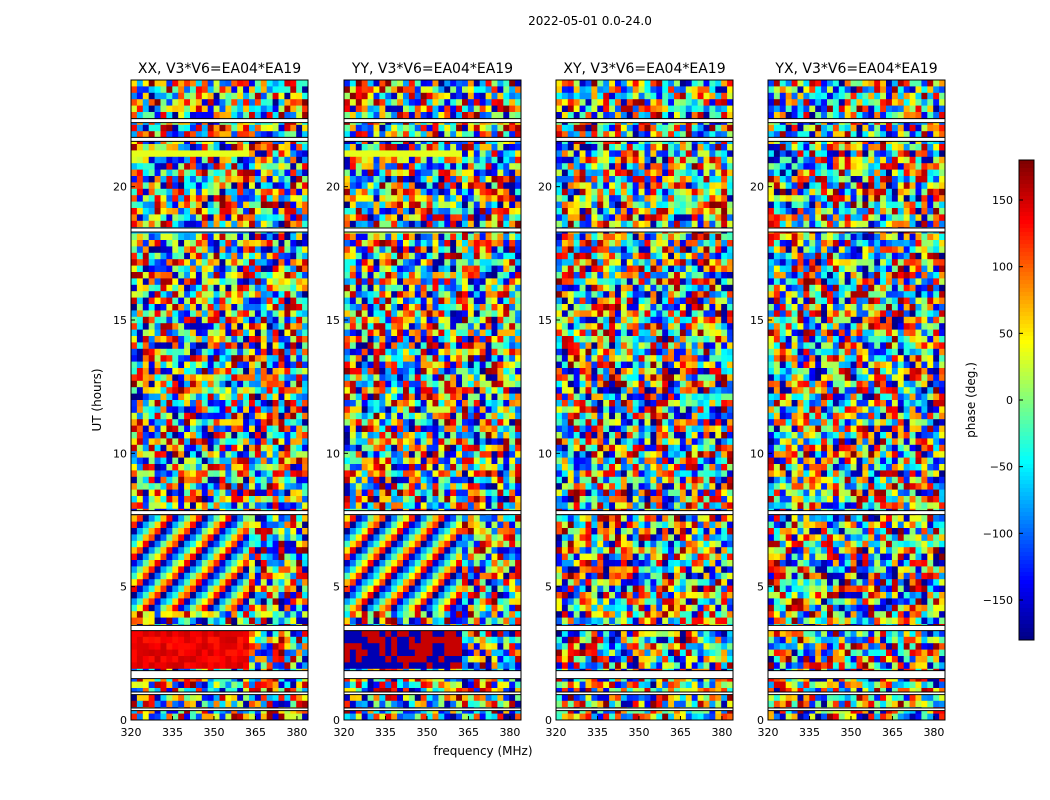  Describe the element at coordinates (998, 533) in the screenshot. I see `colorbar-tick-label: −100` at that location.